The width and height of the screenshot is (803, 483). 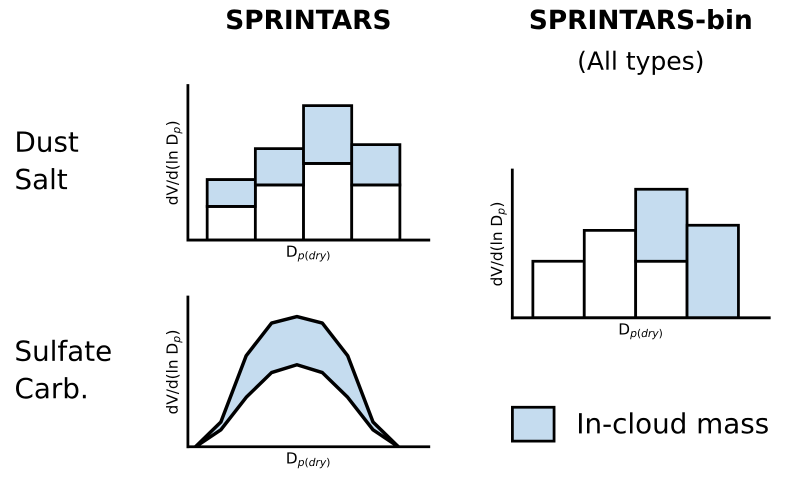 I want to click on legend-label: In-cloud mass, so click(x=673, y=423).